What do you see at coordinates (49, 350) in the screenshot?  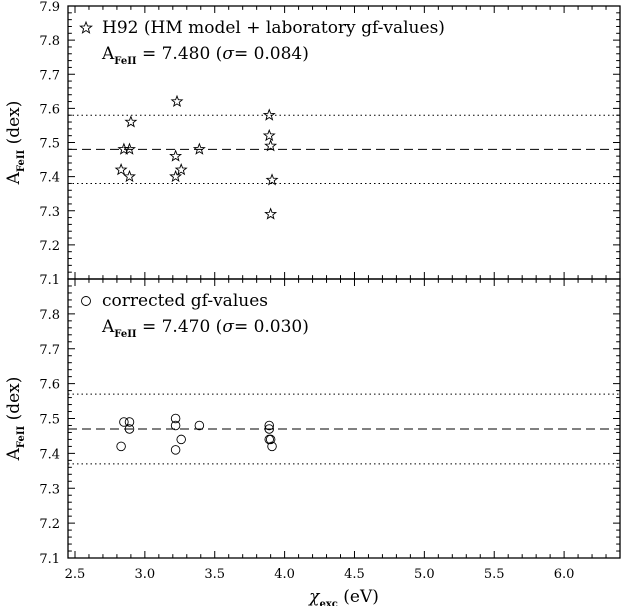 I see `bottom-ytick-label: 7.7` at bounding box center [49, 350].